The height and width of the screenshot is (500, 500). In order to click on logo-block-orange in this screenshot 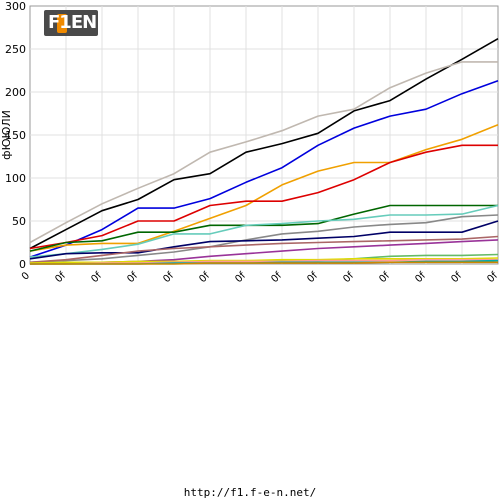, I will do `click(62, 23)`.